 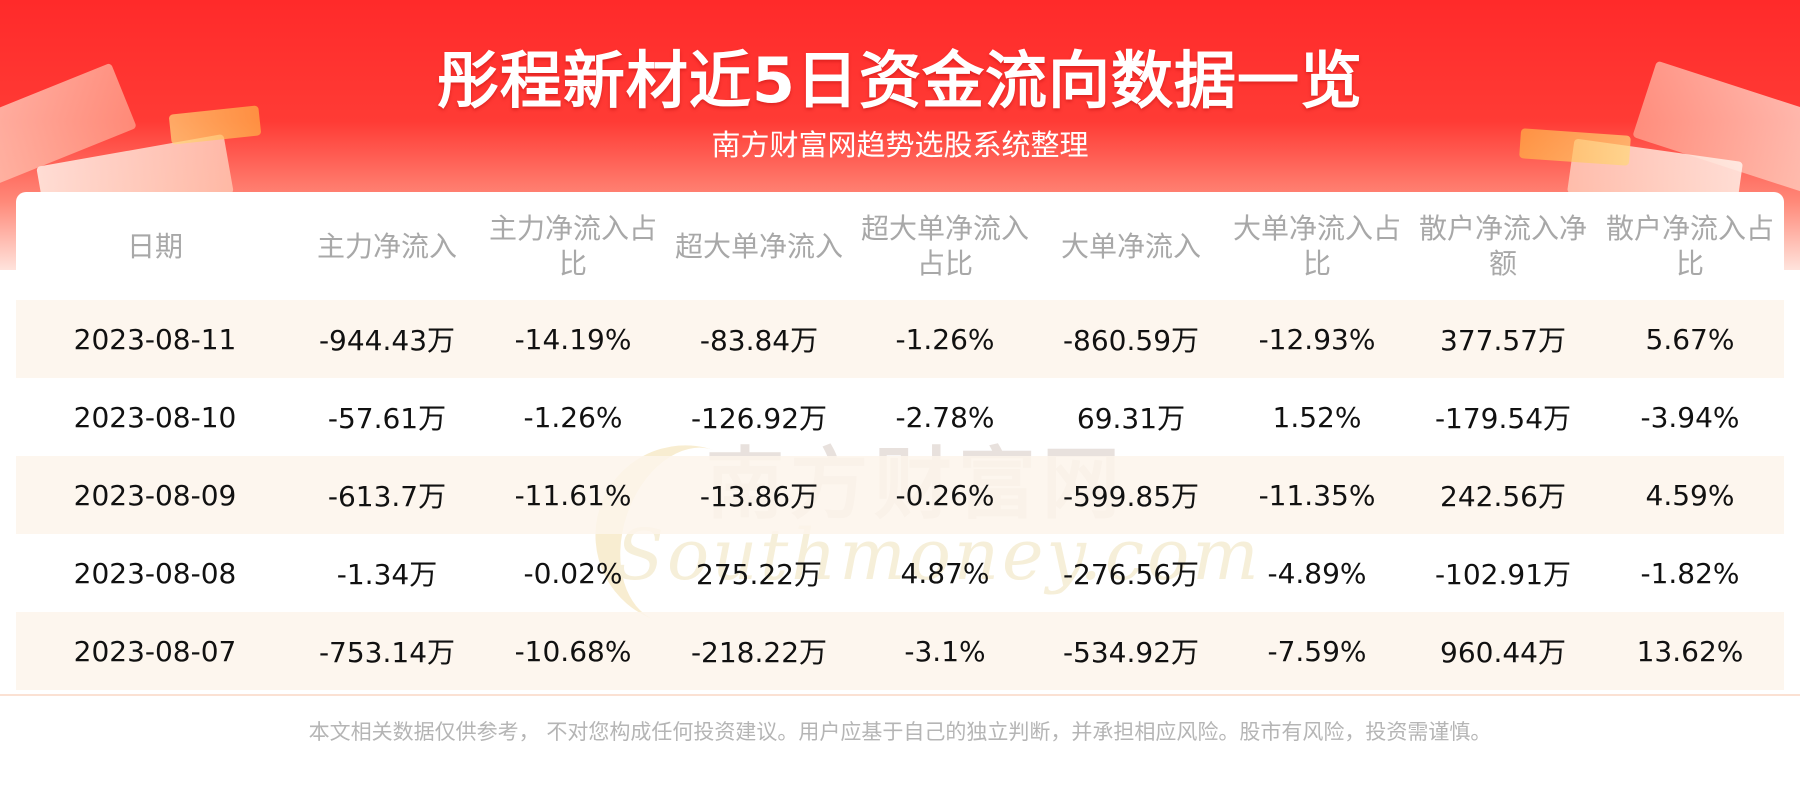 What do you see at coordinates (573, 339) in the screenshot?
I see `cell-main-inflow-ratio: -14.19%` at bounding box center [573, 339].